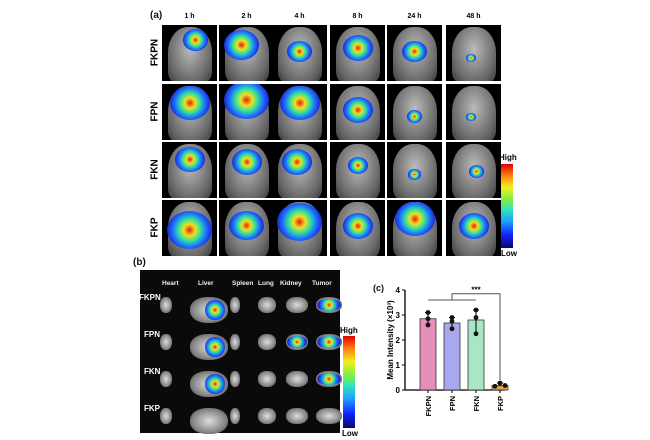  Describe the element at coordinates (452, 403) in the screenshot. I see `x-tick-label: FPN` at that location.